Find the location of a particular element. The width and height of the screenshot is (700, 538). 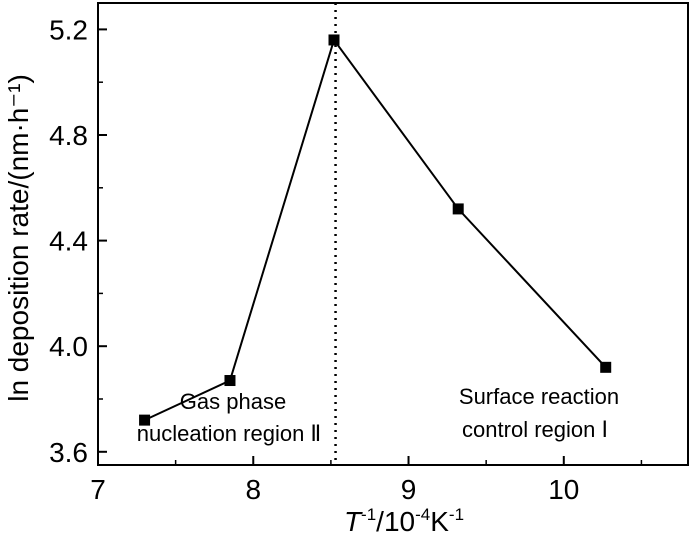

x-axis-title: T-1/10-4K-1 is located at coordinates (404, 521).